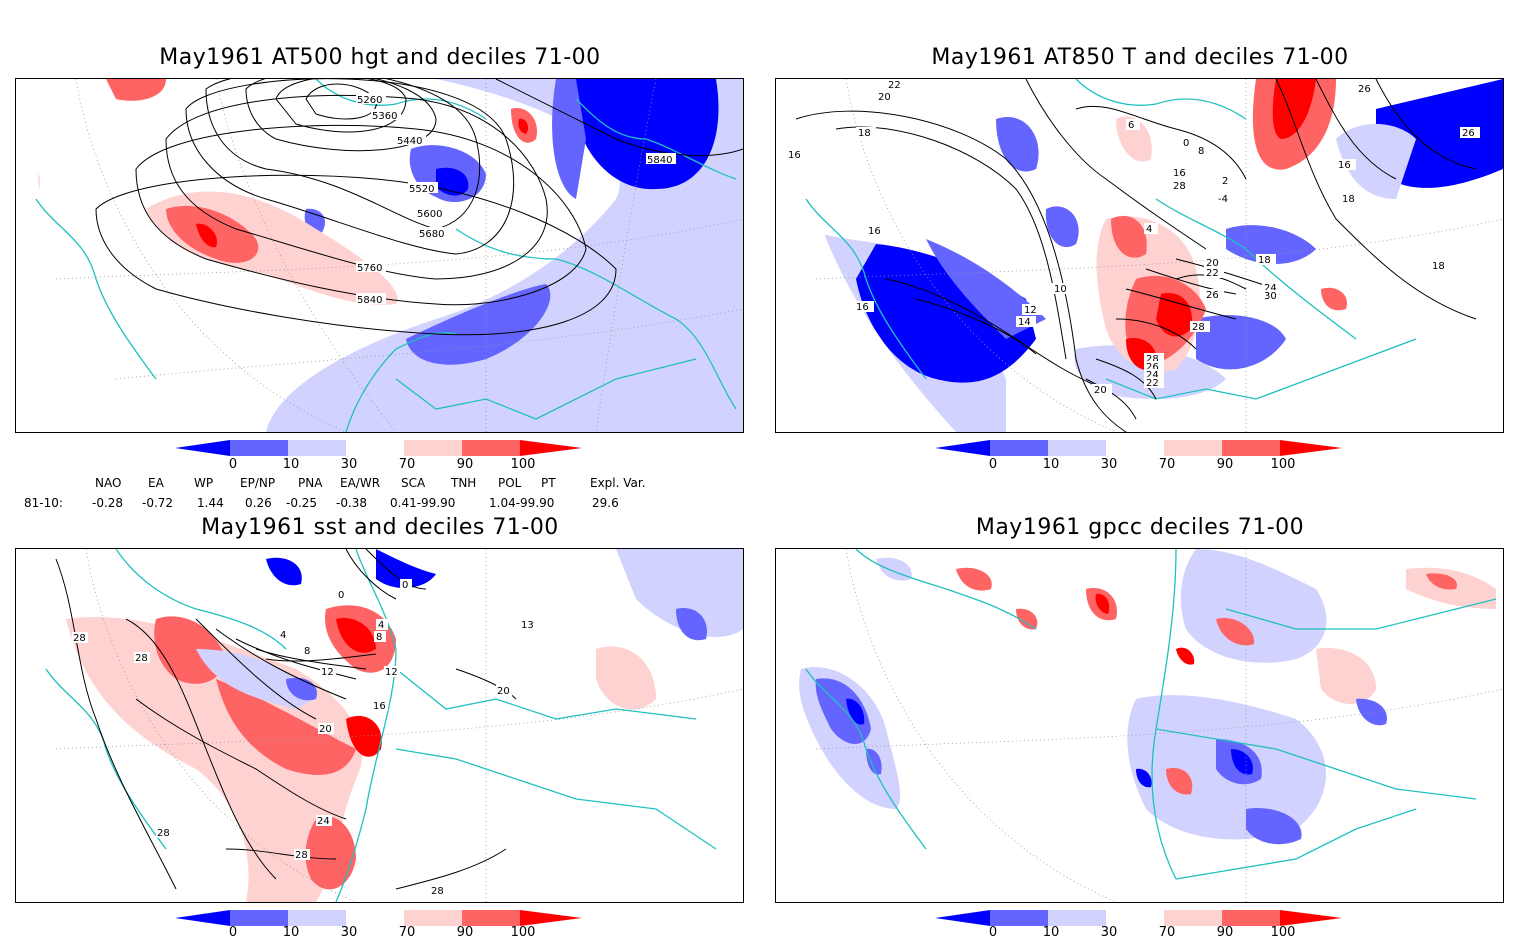 This screenshot has width=1520, height=940. Describe the element at coordinates (548, 483) in the screenshot. I see `tc-header: PT` at that location.